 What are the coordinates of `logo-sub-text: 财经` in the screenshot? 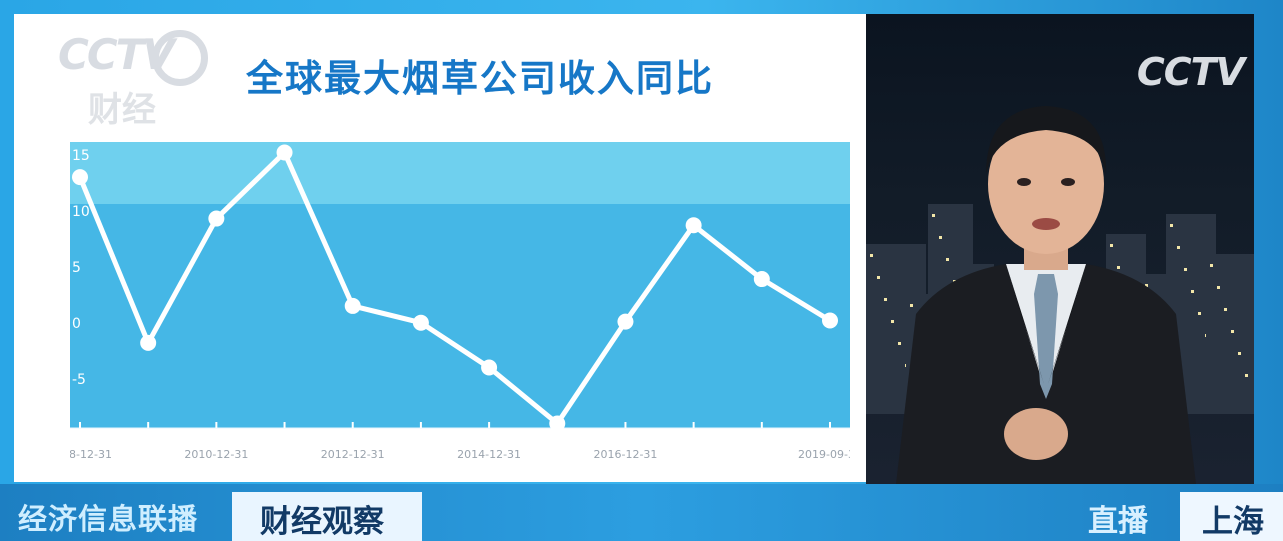 It's located at (122, 110).